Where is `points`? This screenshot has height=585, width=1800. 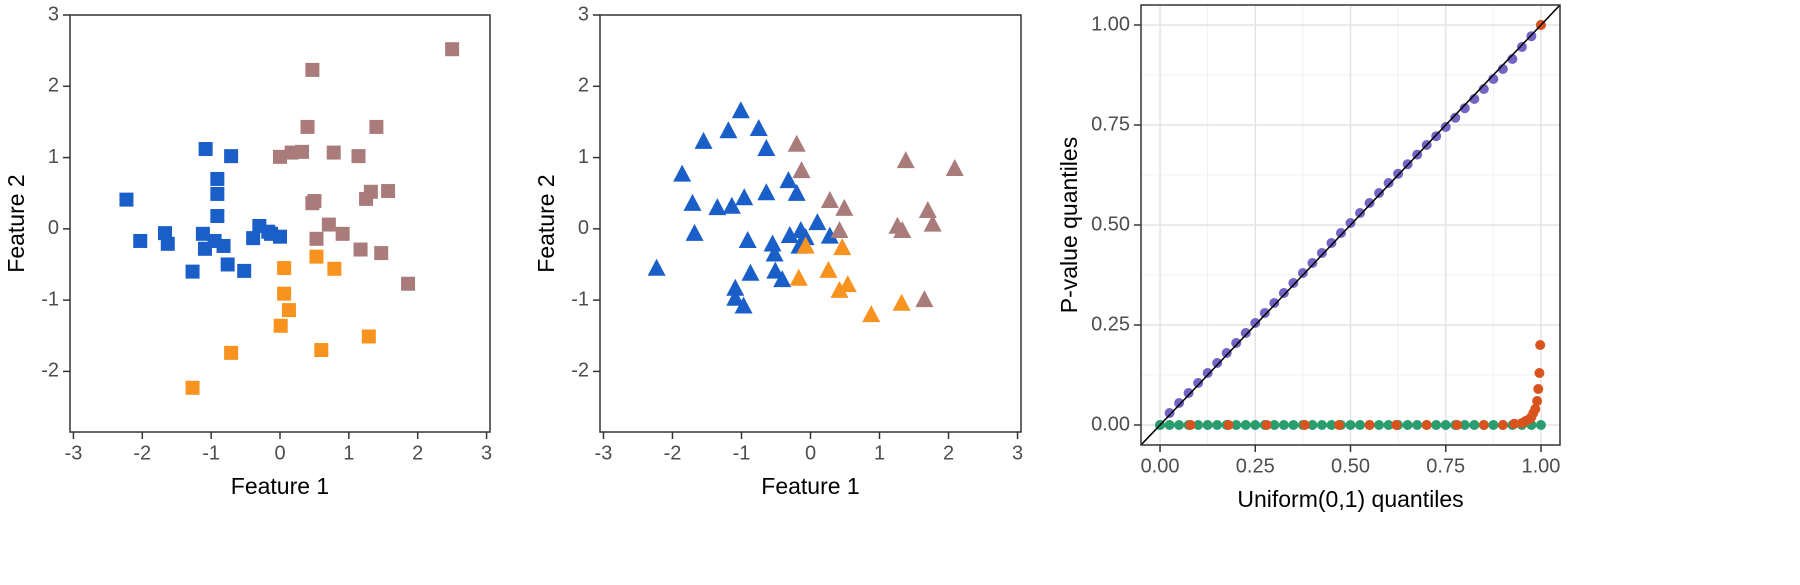 points is located at coordinates (289, 218).